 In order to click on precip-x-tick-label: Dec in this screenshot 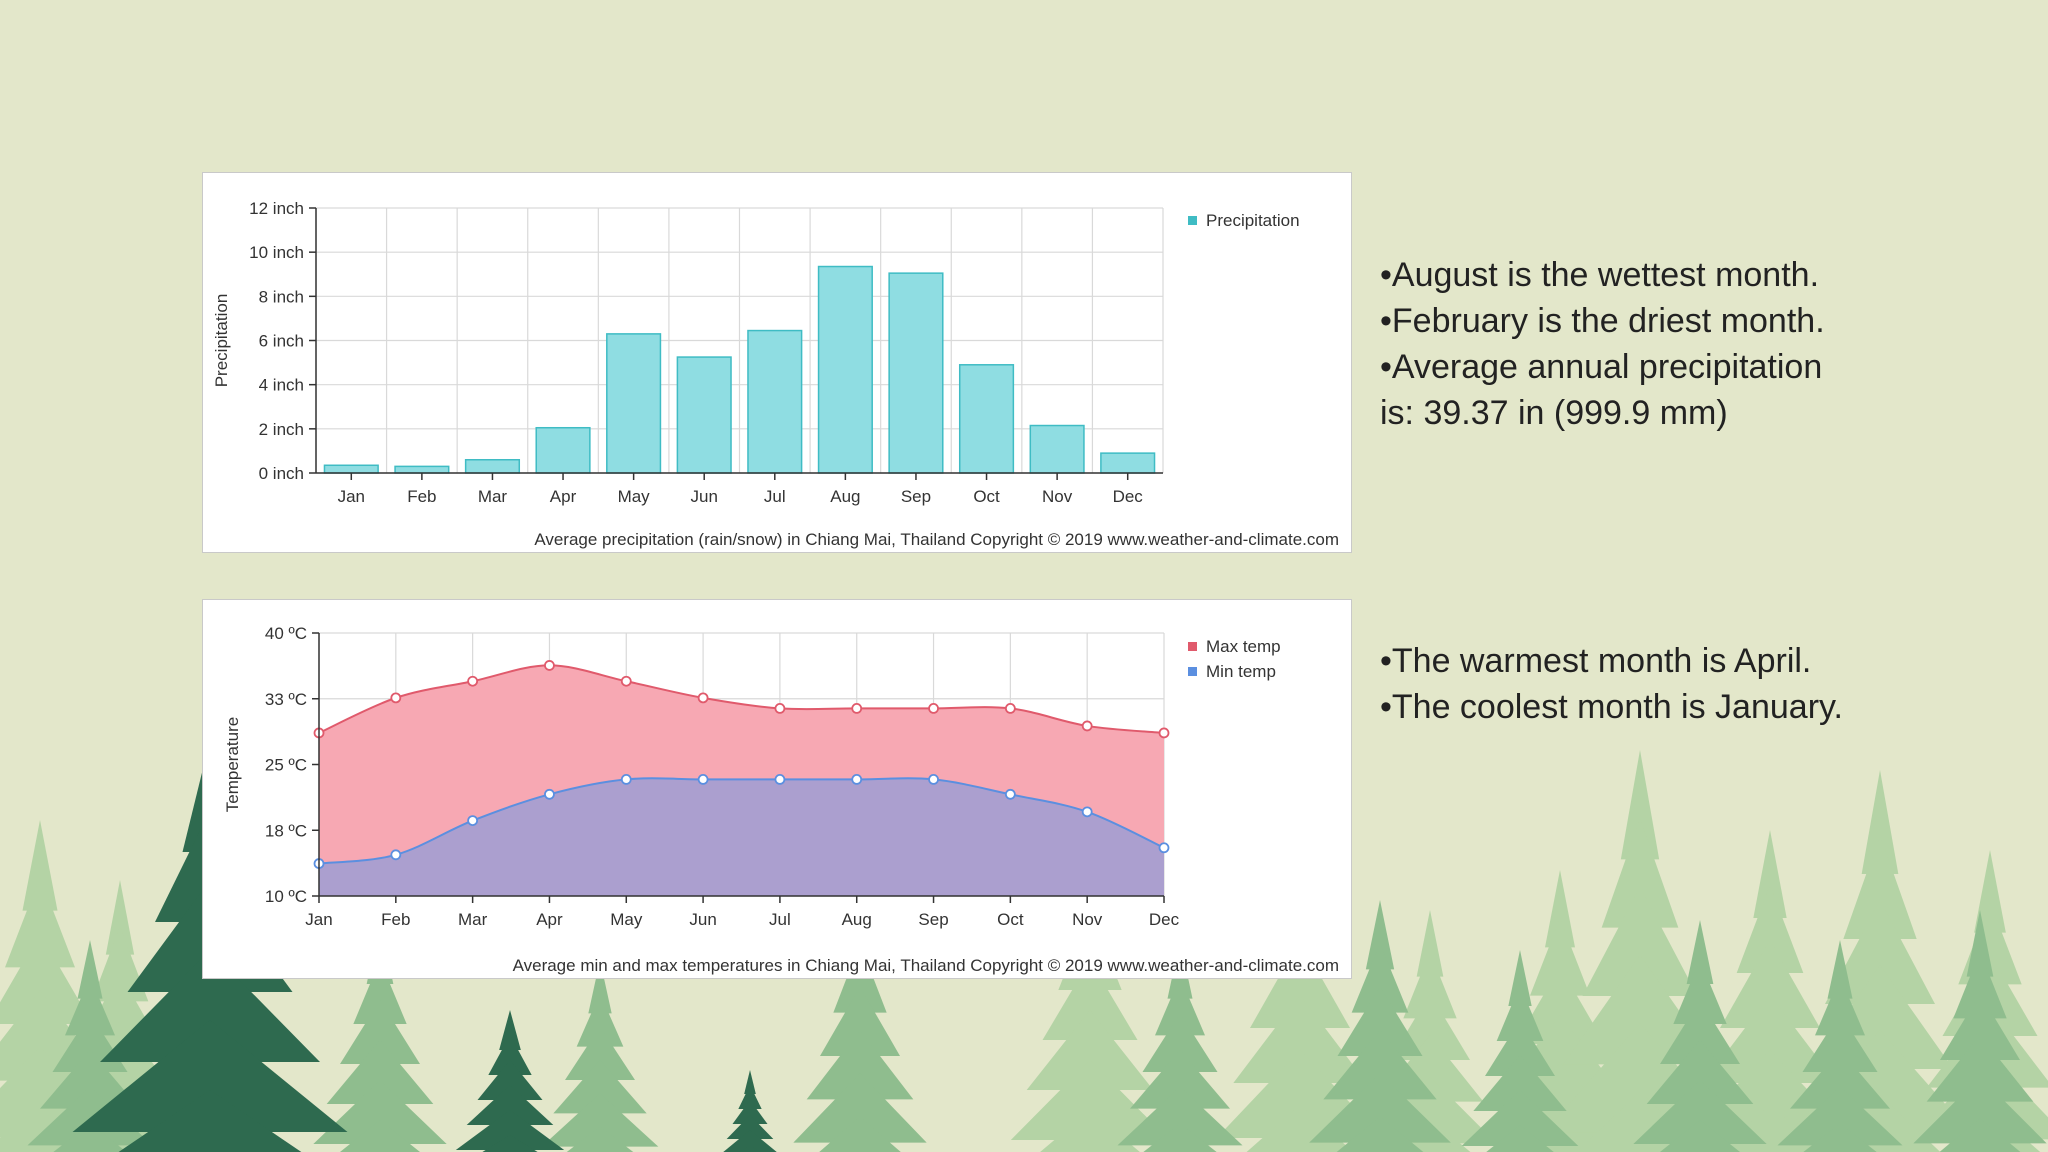, I will do `click(1128, 496)`.